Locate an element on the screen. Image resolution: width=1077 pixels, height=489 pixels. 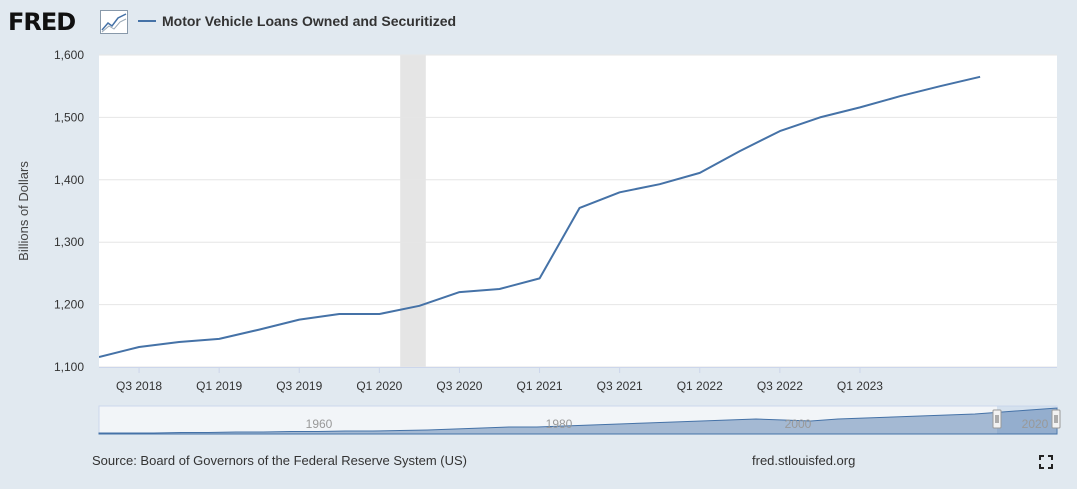
navigator-right-handle is located at coordinates (1056, 419).